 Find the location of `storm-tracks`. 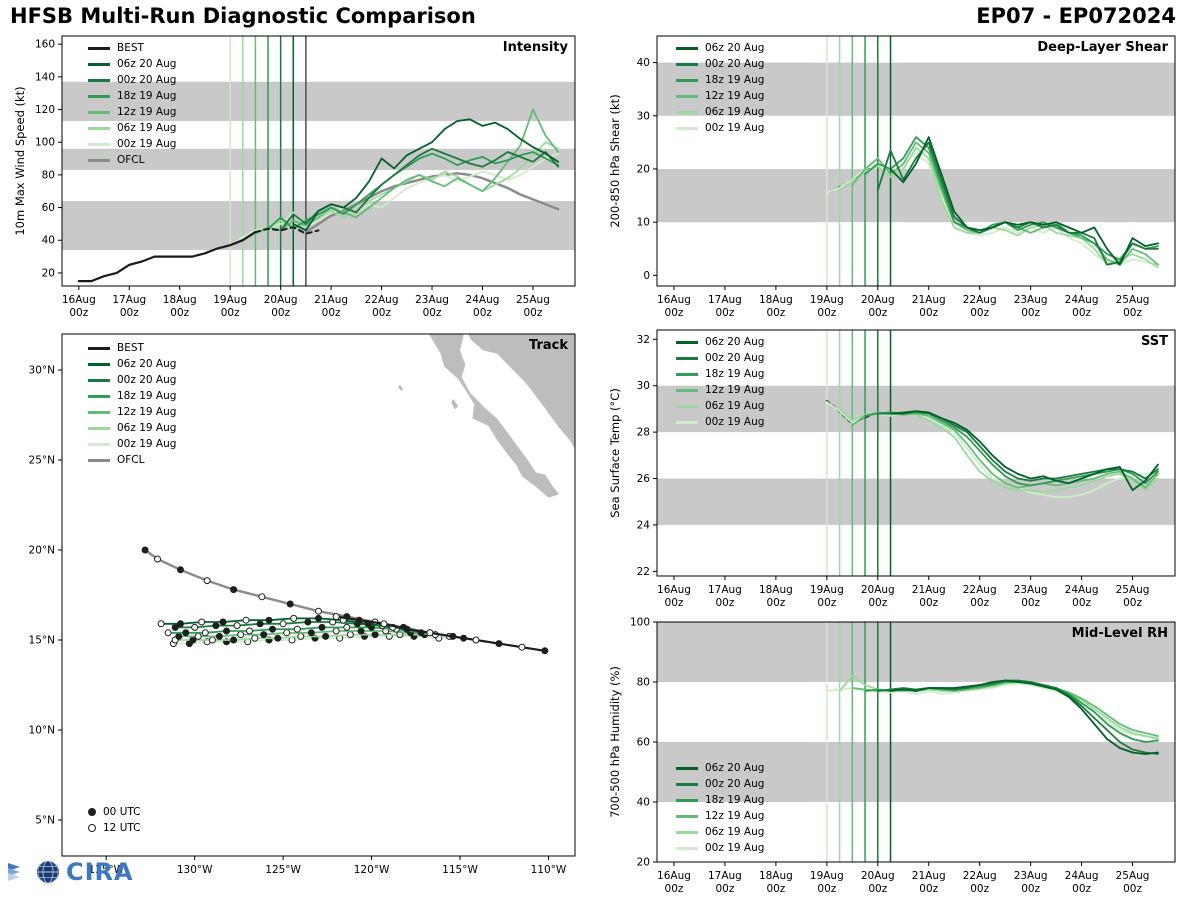

storm-tracks is located at coordinates (345, 600).